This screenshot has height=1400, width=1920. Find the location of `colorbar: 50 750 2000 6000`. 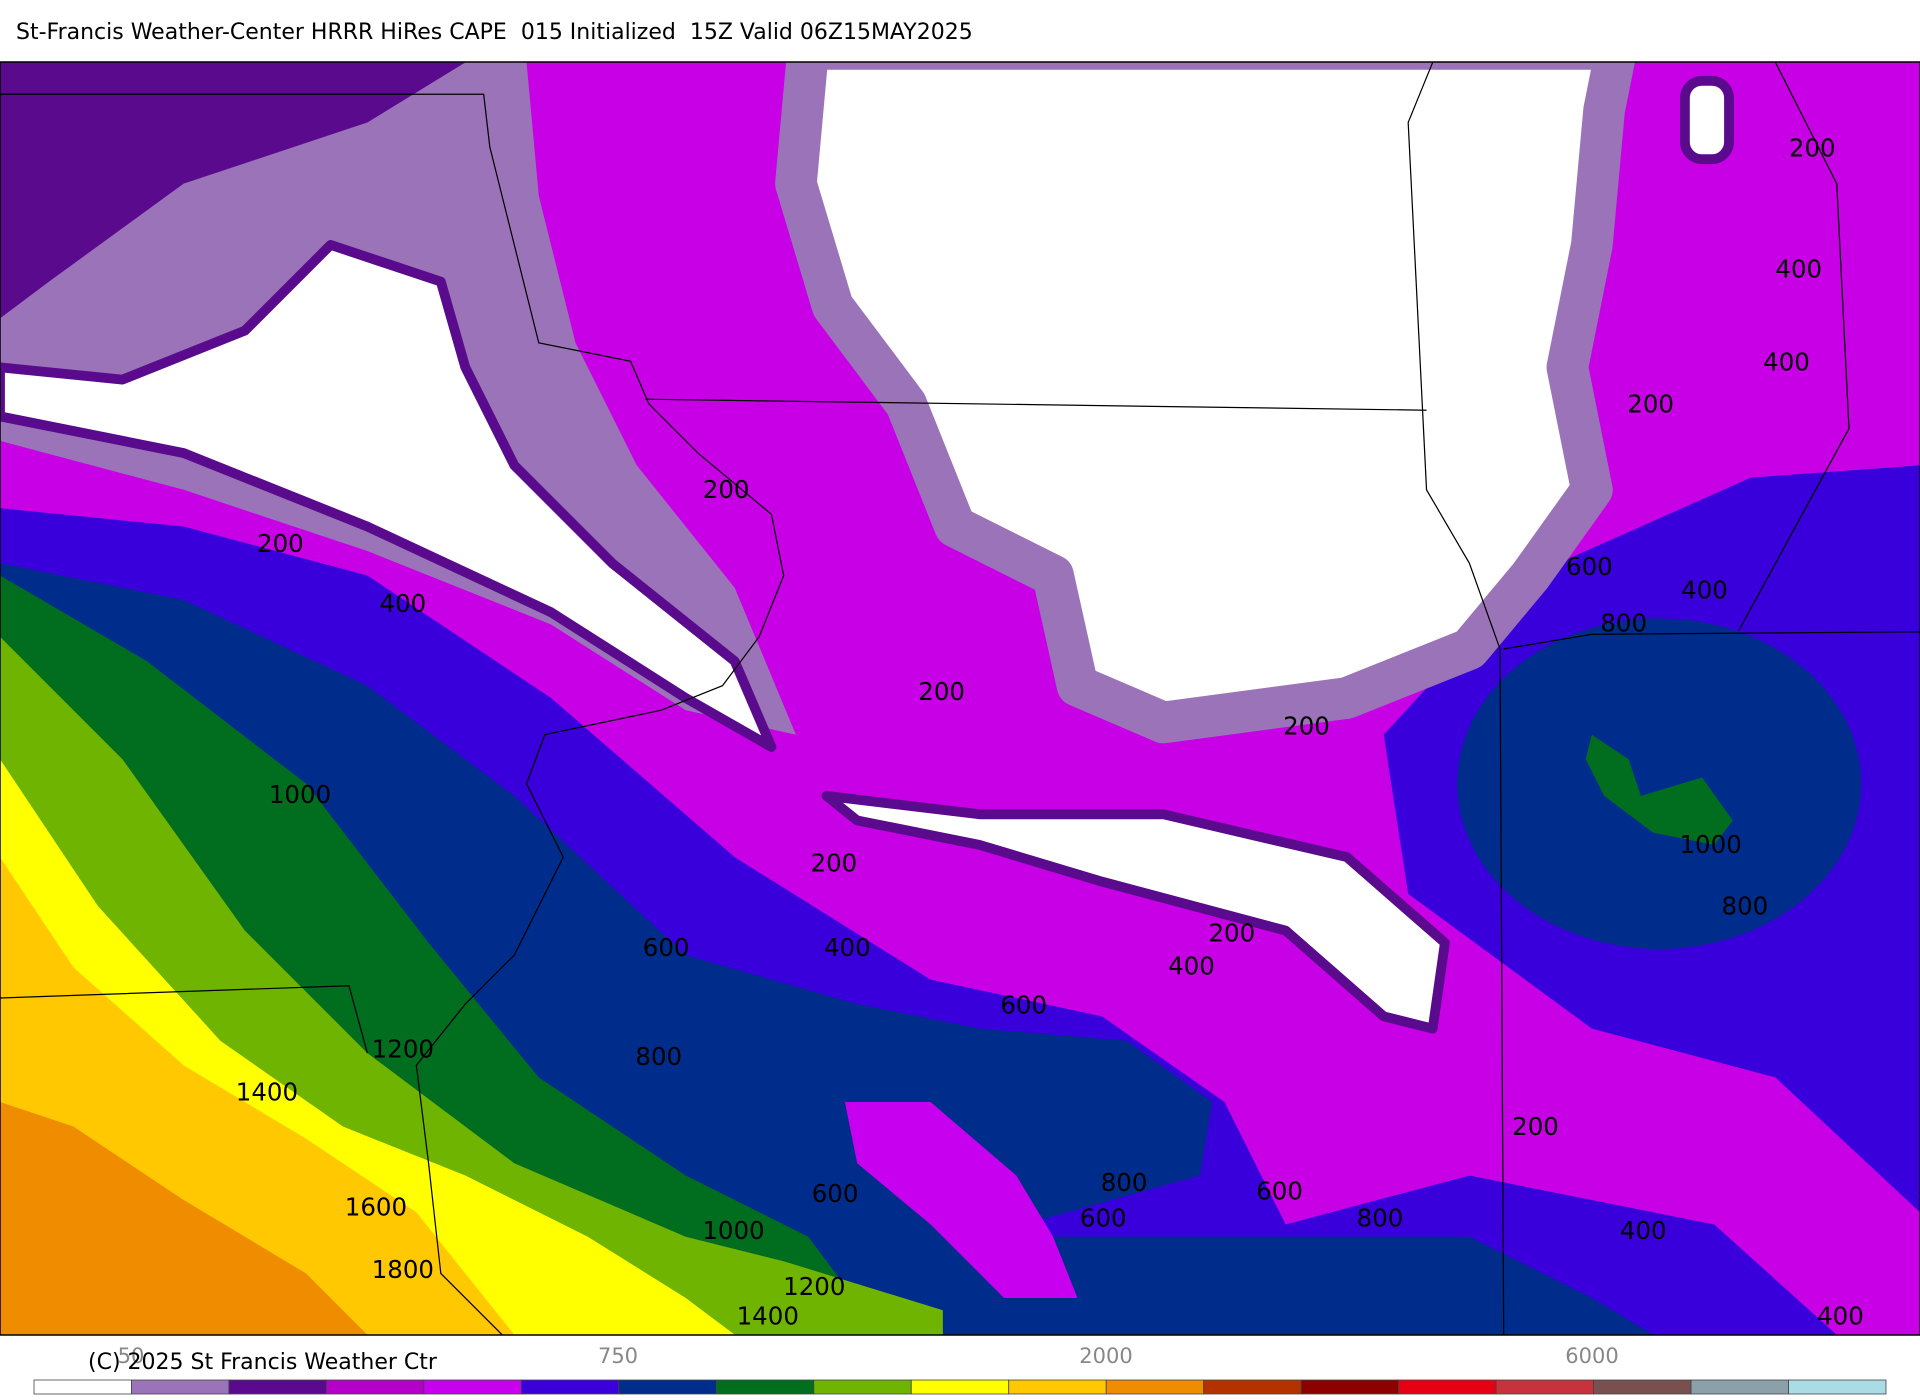

colorbar: 50 750 2000 6000 is located at coordinates (960, 1369).